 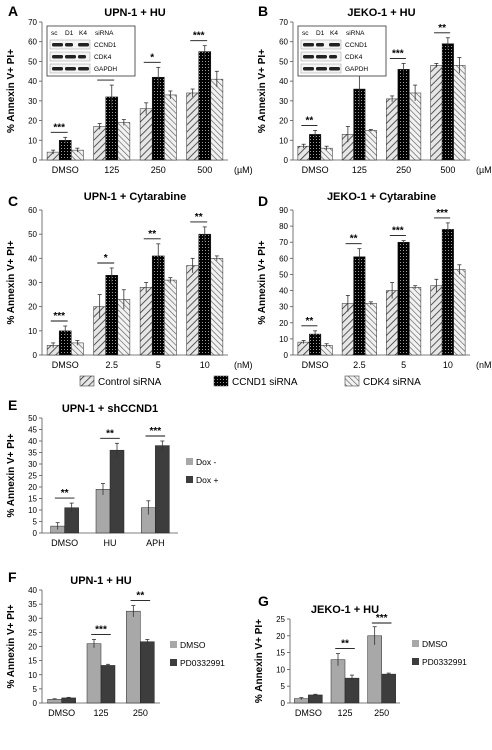 I want to click on y-tick-label: 35, so click(x=32, y=604).